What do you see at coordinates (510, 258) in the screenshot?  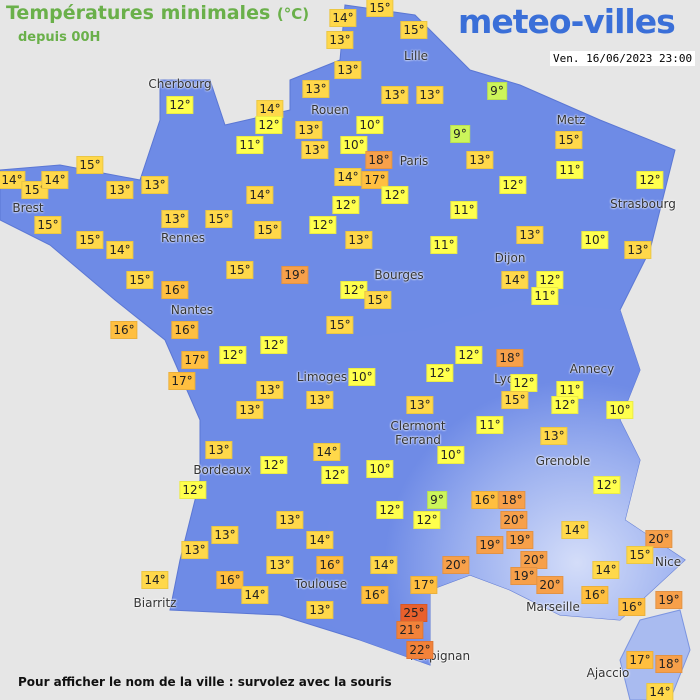 I see `city-name: Dijon` at bounding box center [510, 258].